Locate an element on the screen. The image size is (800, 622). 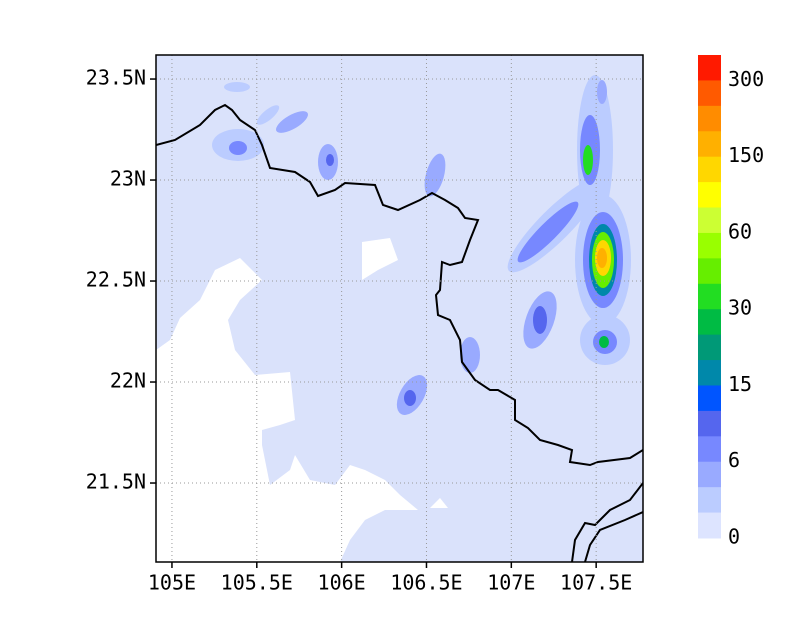
colorbar-label: 15 is located at coordinates (740, 384).